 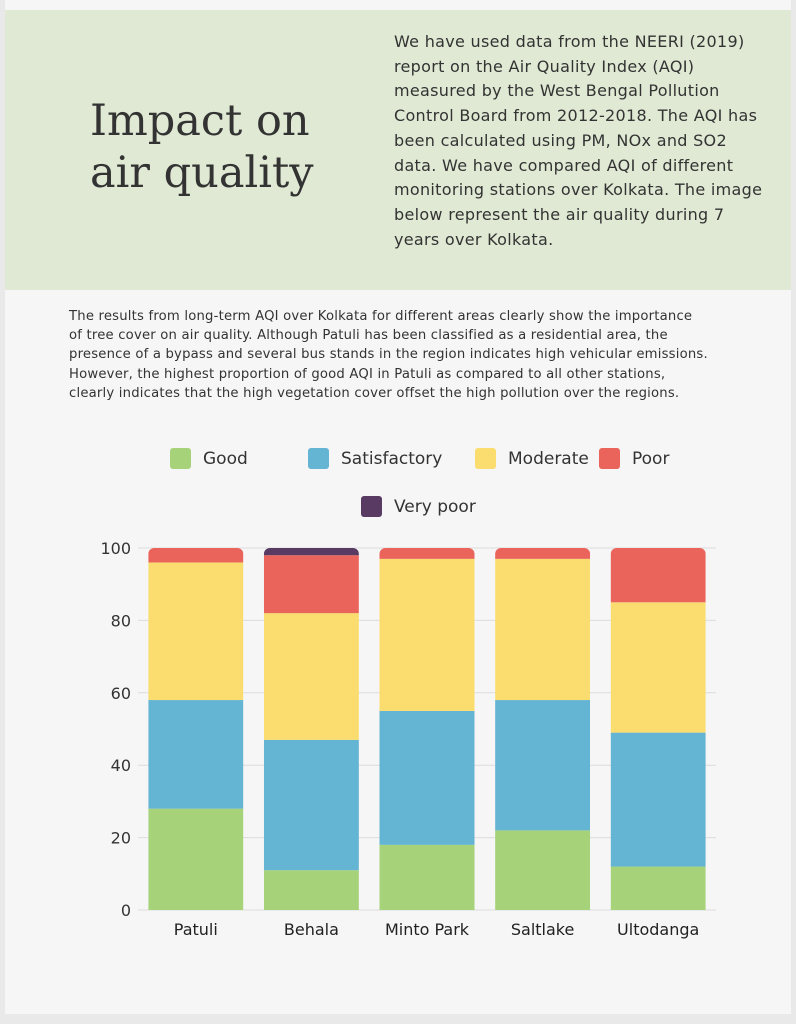 I want to click on y-tick-label: 100, so click(x=115, y=548).